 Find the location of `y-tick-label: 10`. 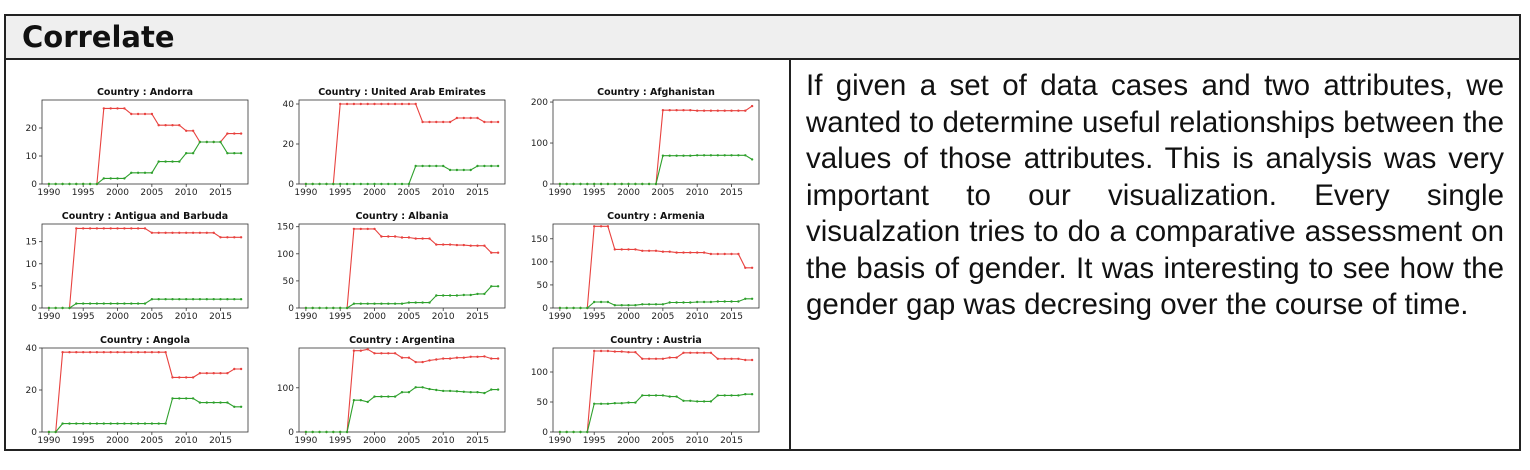

y-tick-label: 10 is located at coordinates (32, 265).